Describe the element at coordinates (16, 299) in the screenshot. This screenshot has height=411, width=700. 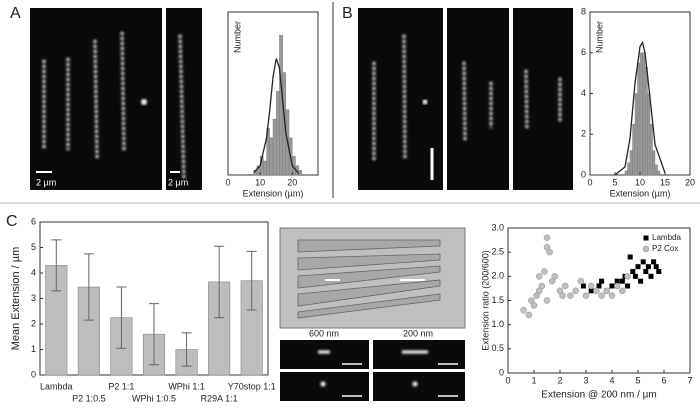
I see `y-axis-label: Mean Extension / µm` at that location.